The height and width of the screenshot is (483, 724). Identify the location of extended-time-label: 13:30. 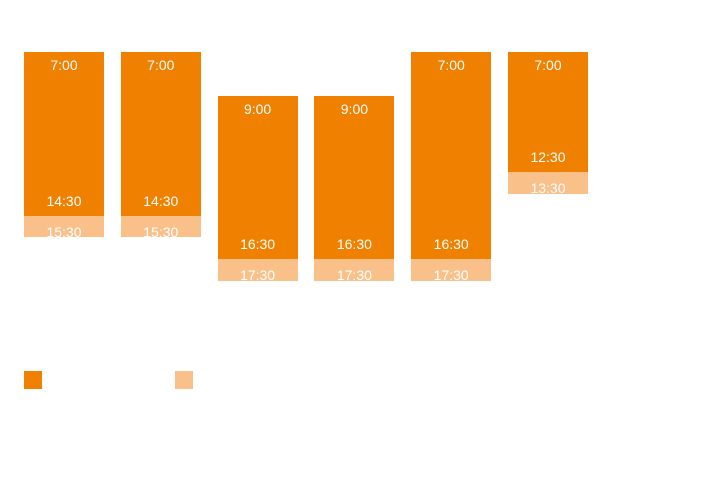
(548, 187).